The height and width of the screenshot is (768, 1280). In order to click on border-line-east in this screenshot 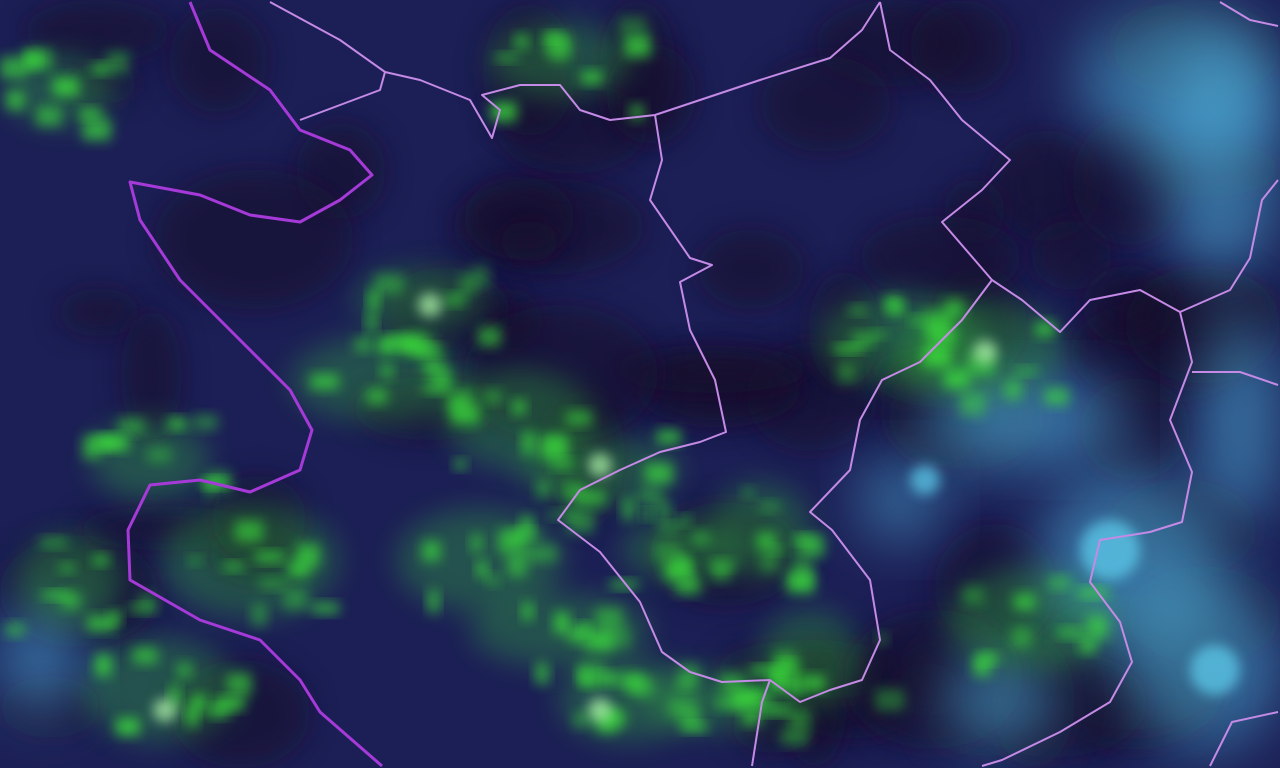, I will do `click(1135, 256)`.